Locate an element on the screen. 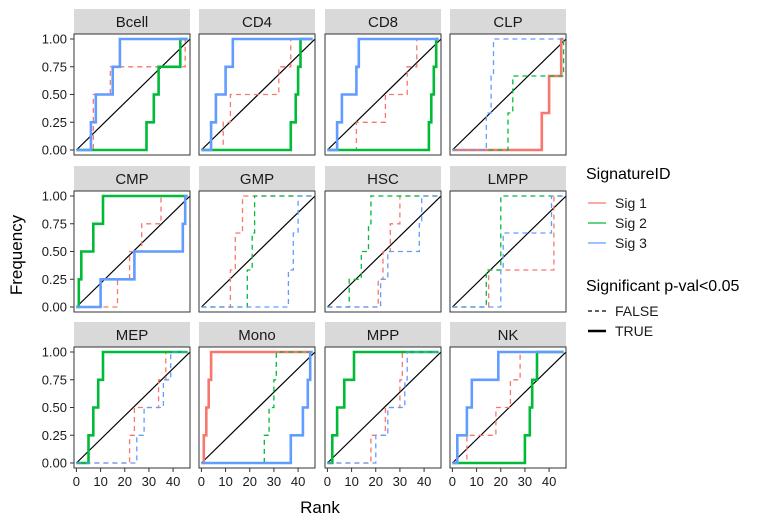 The image size is (768, 528). y-axis-title: Frequency is located at coordinates (16, 254).